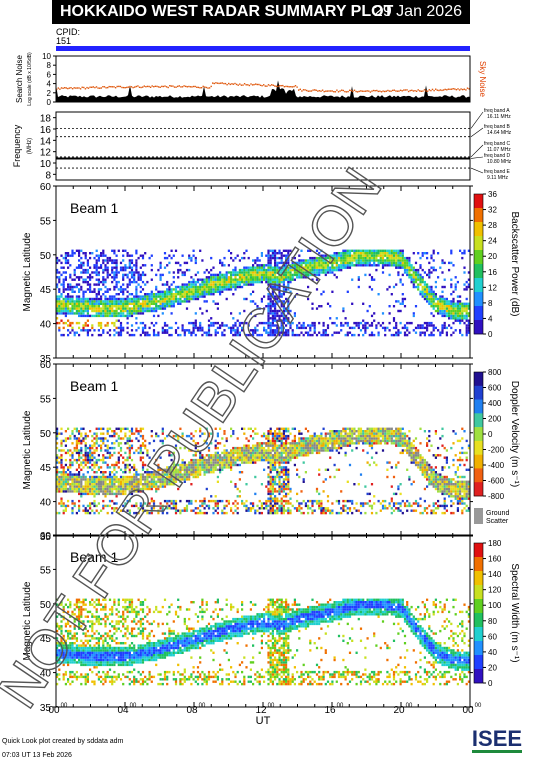 This screenshot has height=761, width=536. What do you see at coordinates (265, 709) in the screenshot?
I see `ut-axis: 00 00 04 00 08 00 12 00 16 00 20 00 00 00` at bounding box center [265, 709].